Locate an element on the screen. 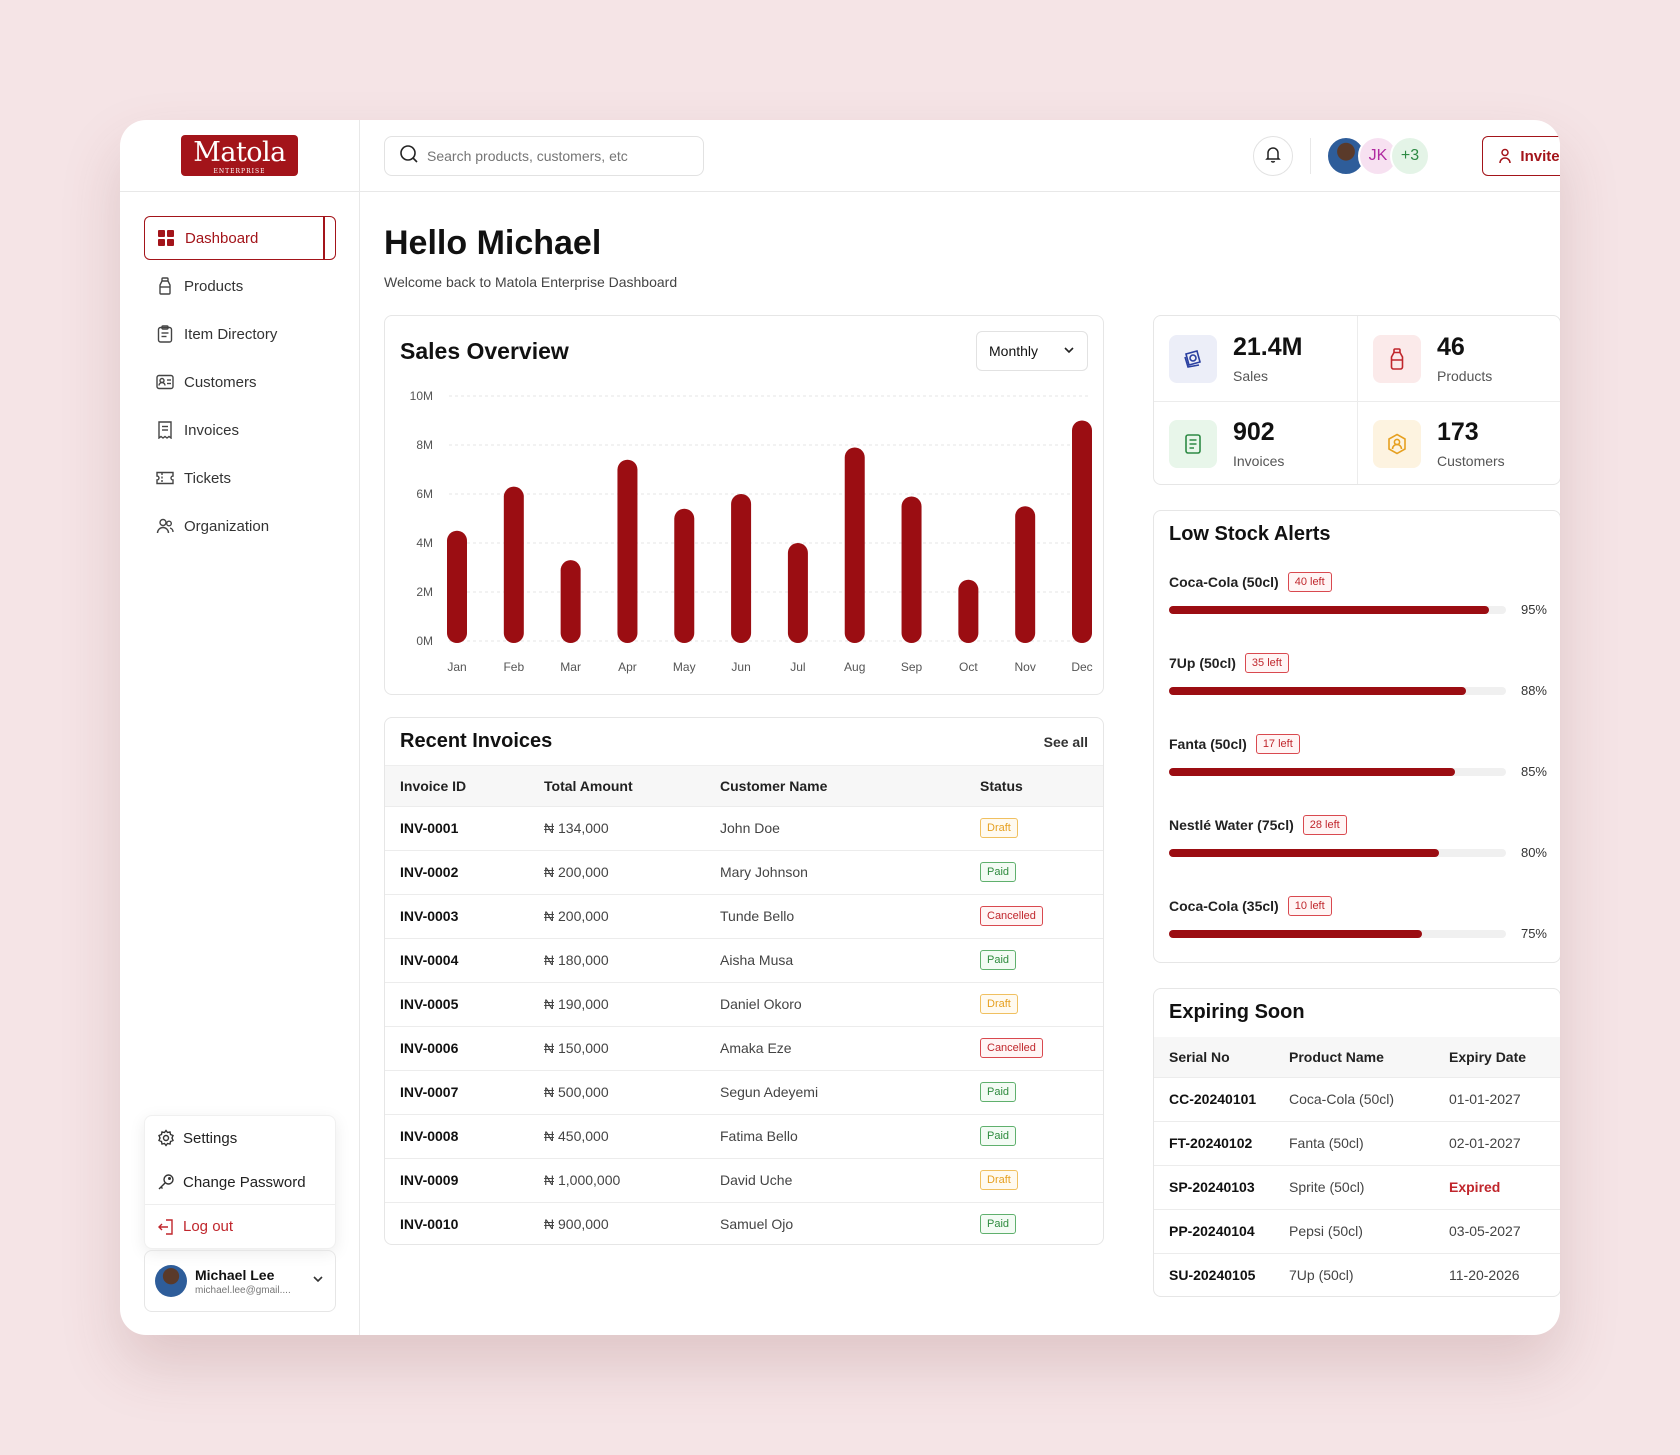 The width and height of the screenshot is (1680, 1455). sidebar: Matola ENTERPRISE Dashboard Products is located at coordinates (240, 727).